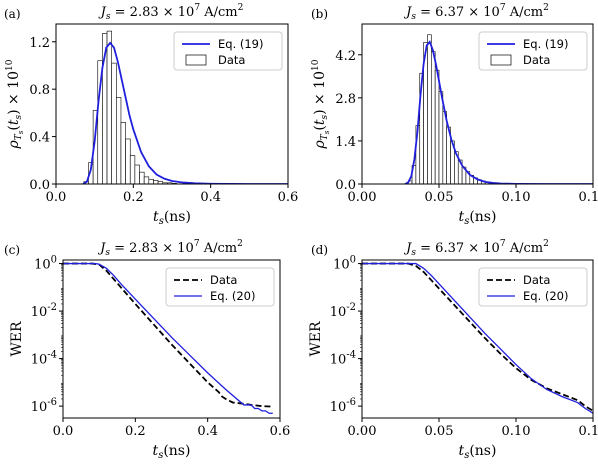 The image size is (598, 465). I want to click on y-tick-label: 4.2, so click(345, 56).